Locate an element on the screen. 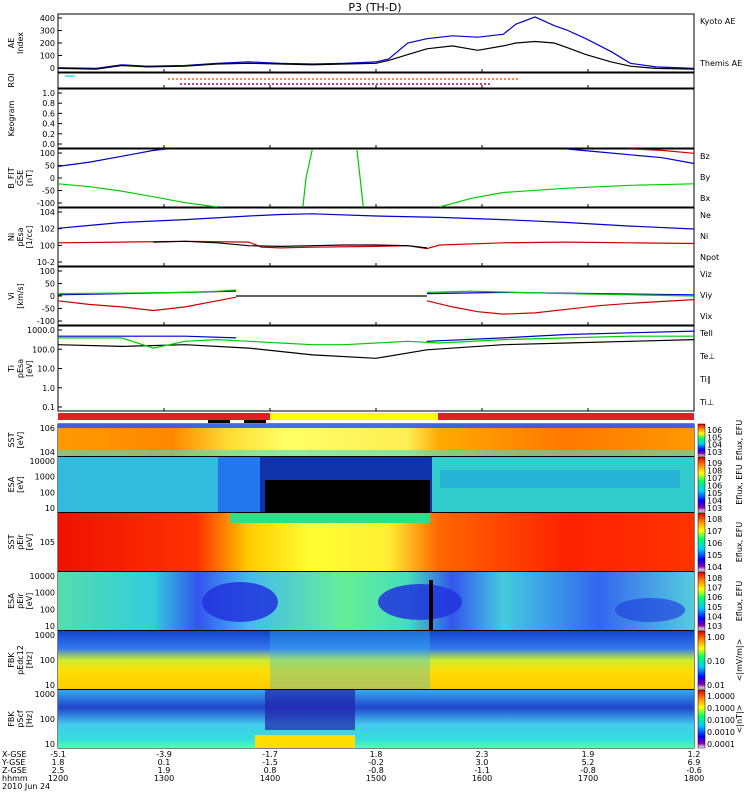 Image resolution: width=750 pixels, height=800 pixels. x-axis-row-label: X-GSE is located at coordinates (14, 754).